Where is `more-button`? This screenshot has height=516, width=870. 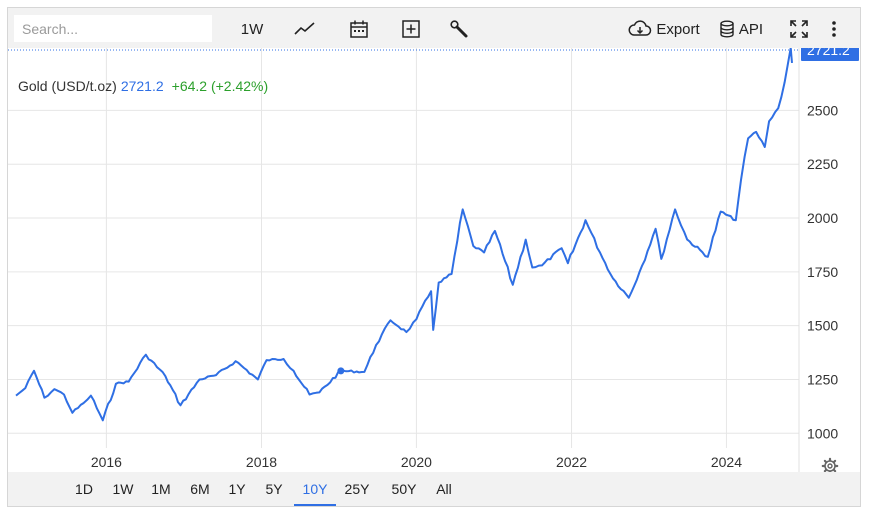
more-button is located at coordinates (834, 29).